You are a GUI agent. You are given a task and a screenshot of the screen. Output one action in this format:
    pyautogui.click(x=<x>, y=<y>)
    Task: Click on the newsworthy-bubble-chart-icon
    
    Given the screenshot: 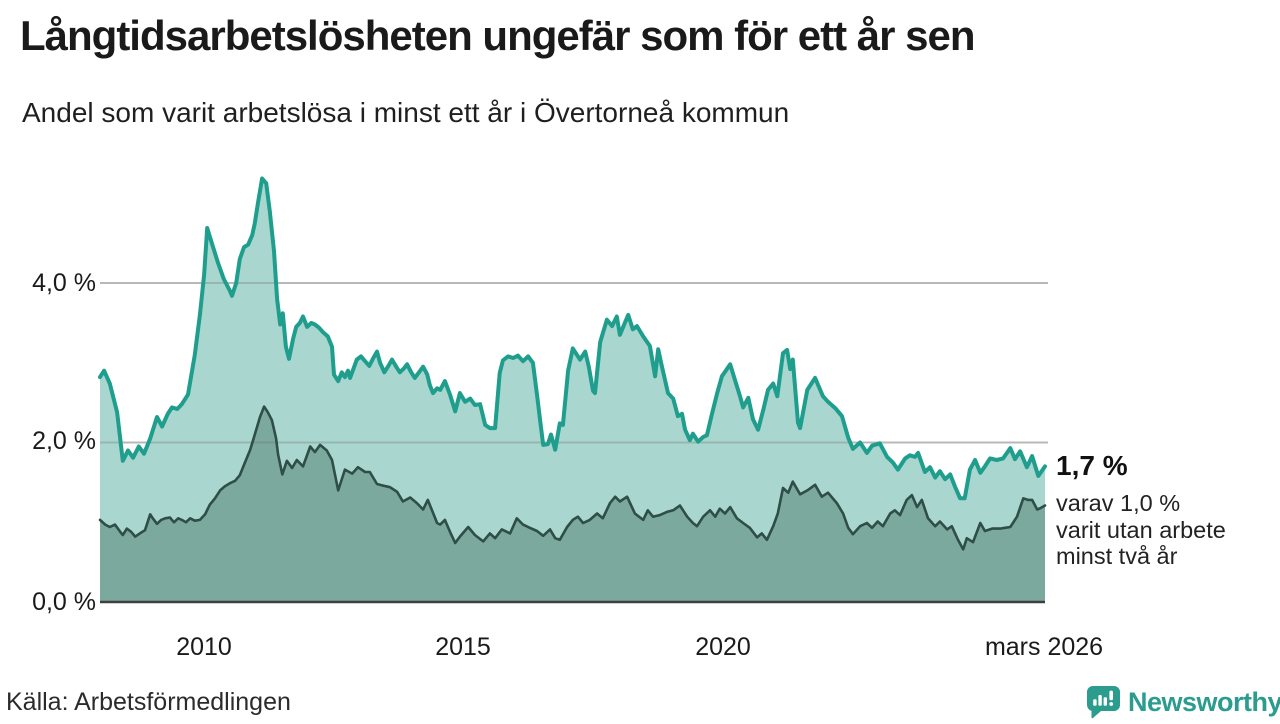 What is the action you would take?
    pyautogui.click(x=1103, y=702)
    